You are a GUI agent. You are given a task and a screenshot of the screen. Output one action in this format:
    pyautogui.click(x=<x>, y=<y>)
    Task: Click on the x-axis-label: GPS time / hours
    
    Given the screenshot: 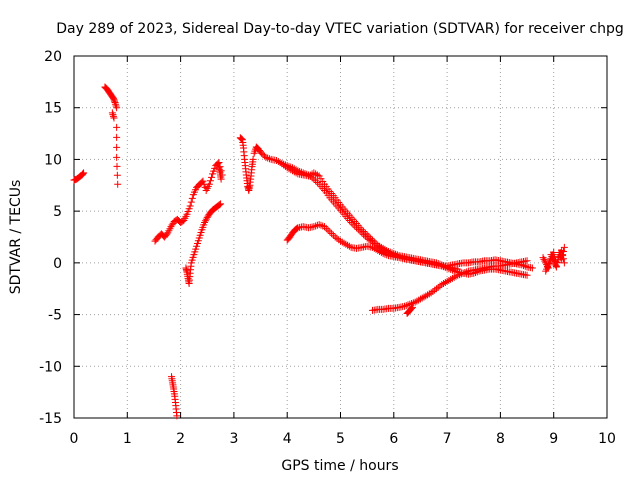 What is the action you would take?
    pyautogui.click(x=339, y=466)
    